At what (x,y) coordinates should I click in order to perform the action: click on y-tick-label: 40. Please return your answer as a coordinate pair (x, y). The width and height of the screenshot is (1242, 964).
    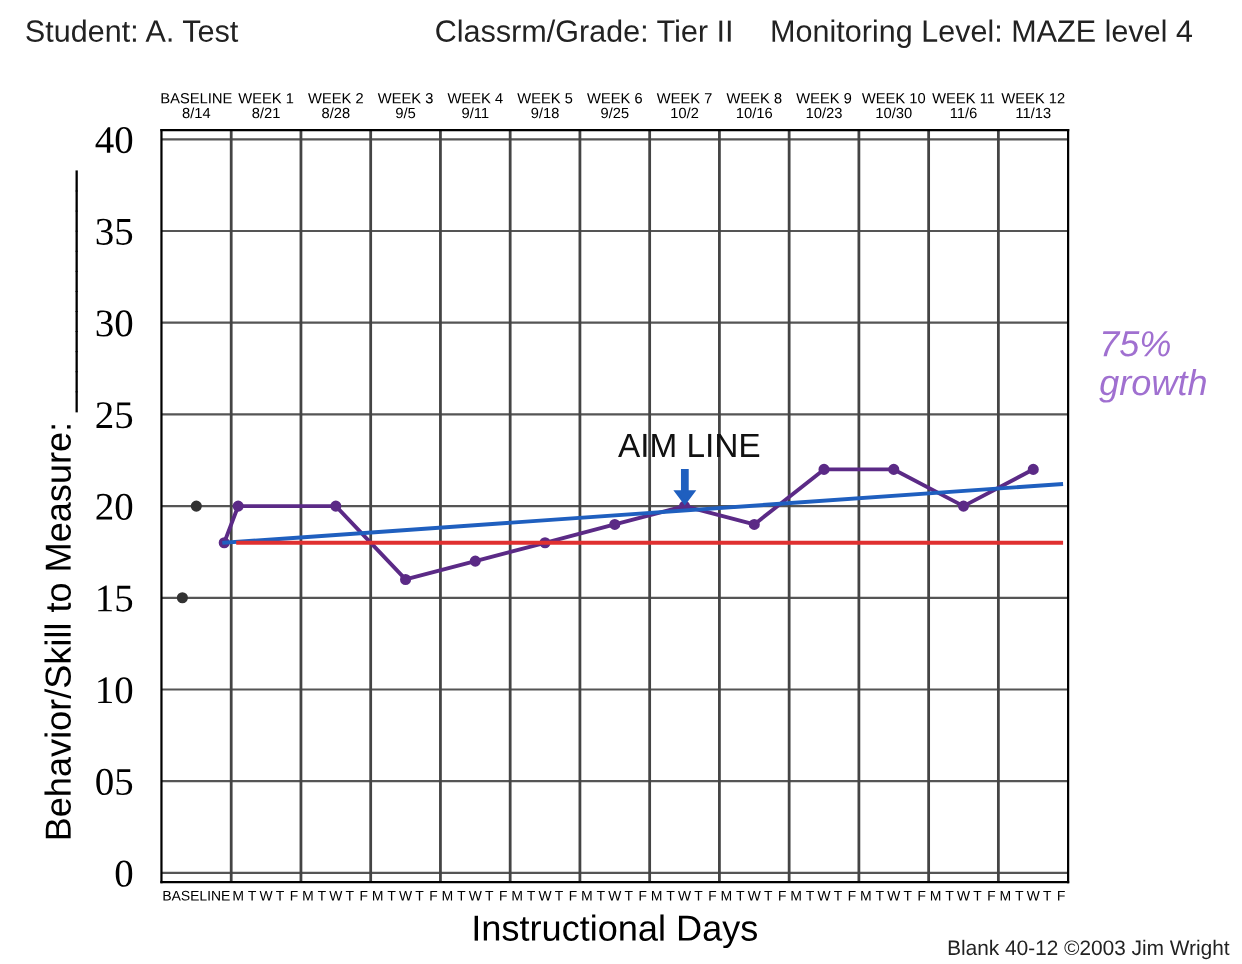
    Looking at the image, I should click on (114, 140).